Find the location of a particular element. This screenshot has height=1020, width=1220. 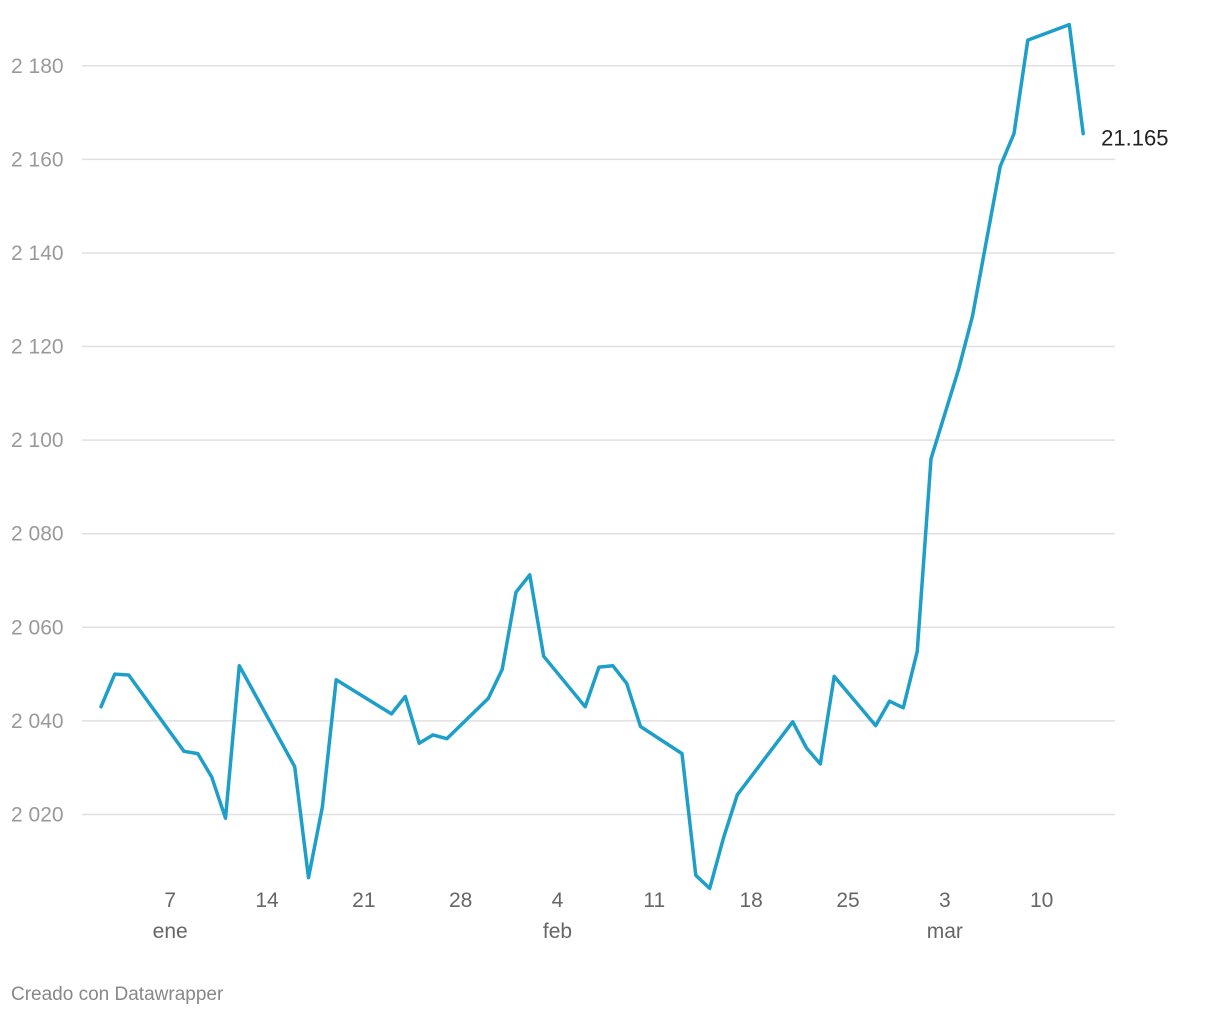

x-tick-label: 18 is located at coordinates (750, 900).